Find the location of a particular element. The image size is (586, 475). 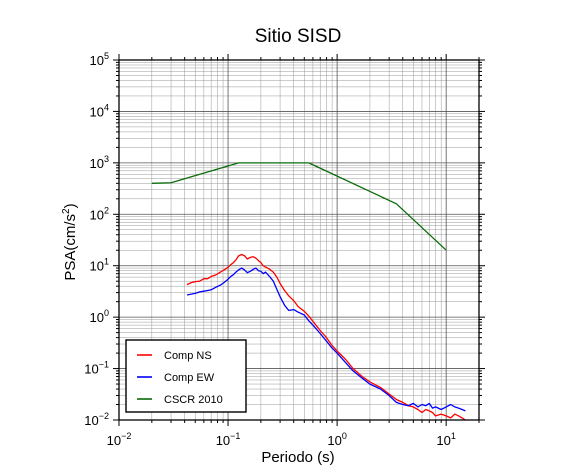

x-tick-label-exp: −1 is located at coordinates (235, 436).